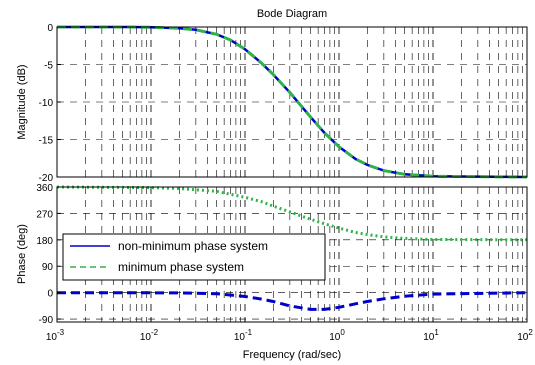 This screenshot has width=535, height=365. What do you see at coordinates (46, 320) in the screenshot?
I see `phase-y-tick-label: -90` at bounding box center [46, 320].